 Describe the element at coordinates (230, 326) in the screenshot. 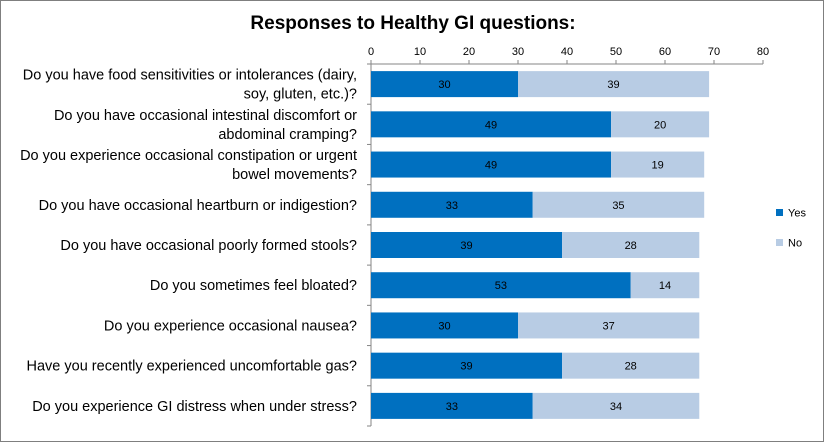

I see `category-label: Do you experience occasional nausea?` at that location.